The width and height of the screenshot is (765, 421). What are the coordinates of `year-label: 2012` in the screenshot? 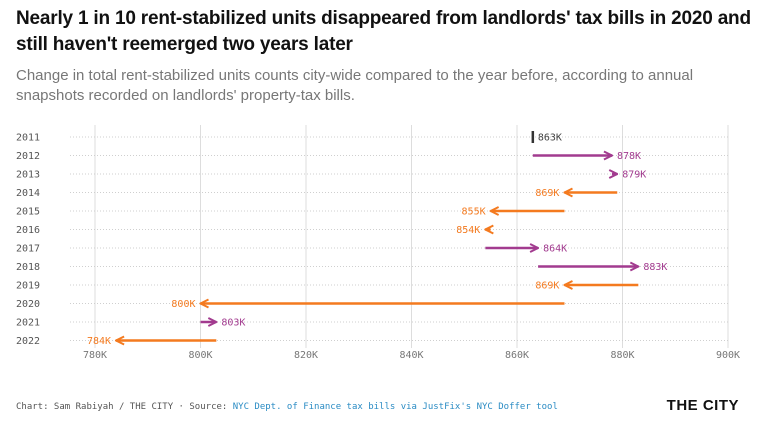 It's located at (28, 156).